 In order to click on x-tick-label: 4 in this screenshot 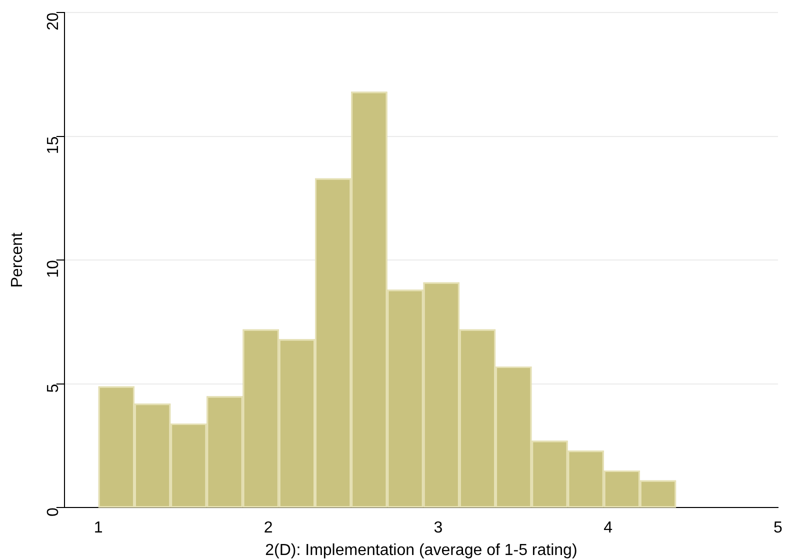, I will do `click(608, 528)`.